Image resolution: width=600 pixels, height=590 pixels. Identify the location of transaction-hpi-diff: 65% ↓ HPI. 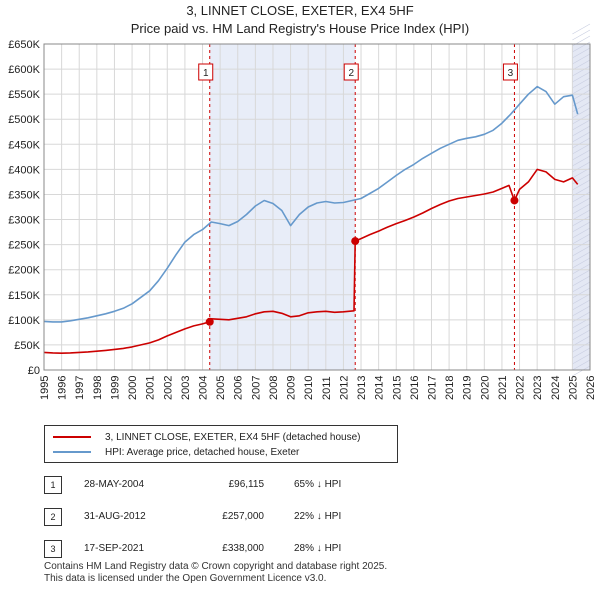
(318, 484).